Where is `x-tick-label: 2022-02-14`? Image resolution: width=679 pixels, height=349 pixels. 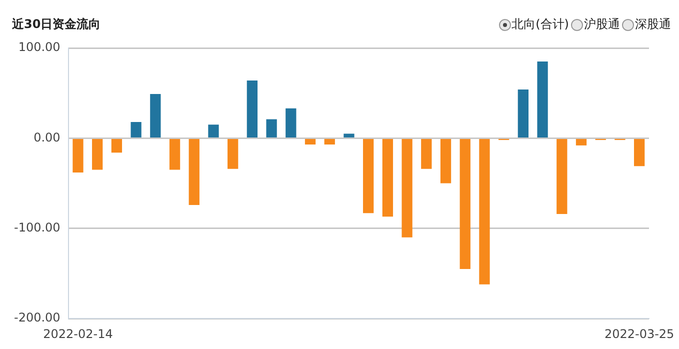 x-tick-label: 2022-02-14 is located at coordinates (78, 333).